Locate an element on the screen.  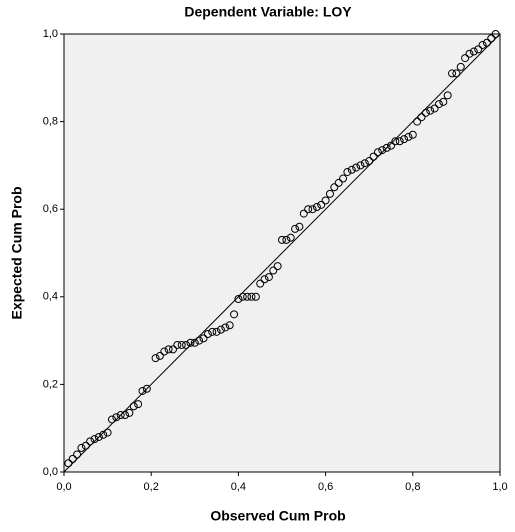
x-tick-label: 0,8 is located at coordinates (412, 487).